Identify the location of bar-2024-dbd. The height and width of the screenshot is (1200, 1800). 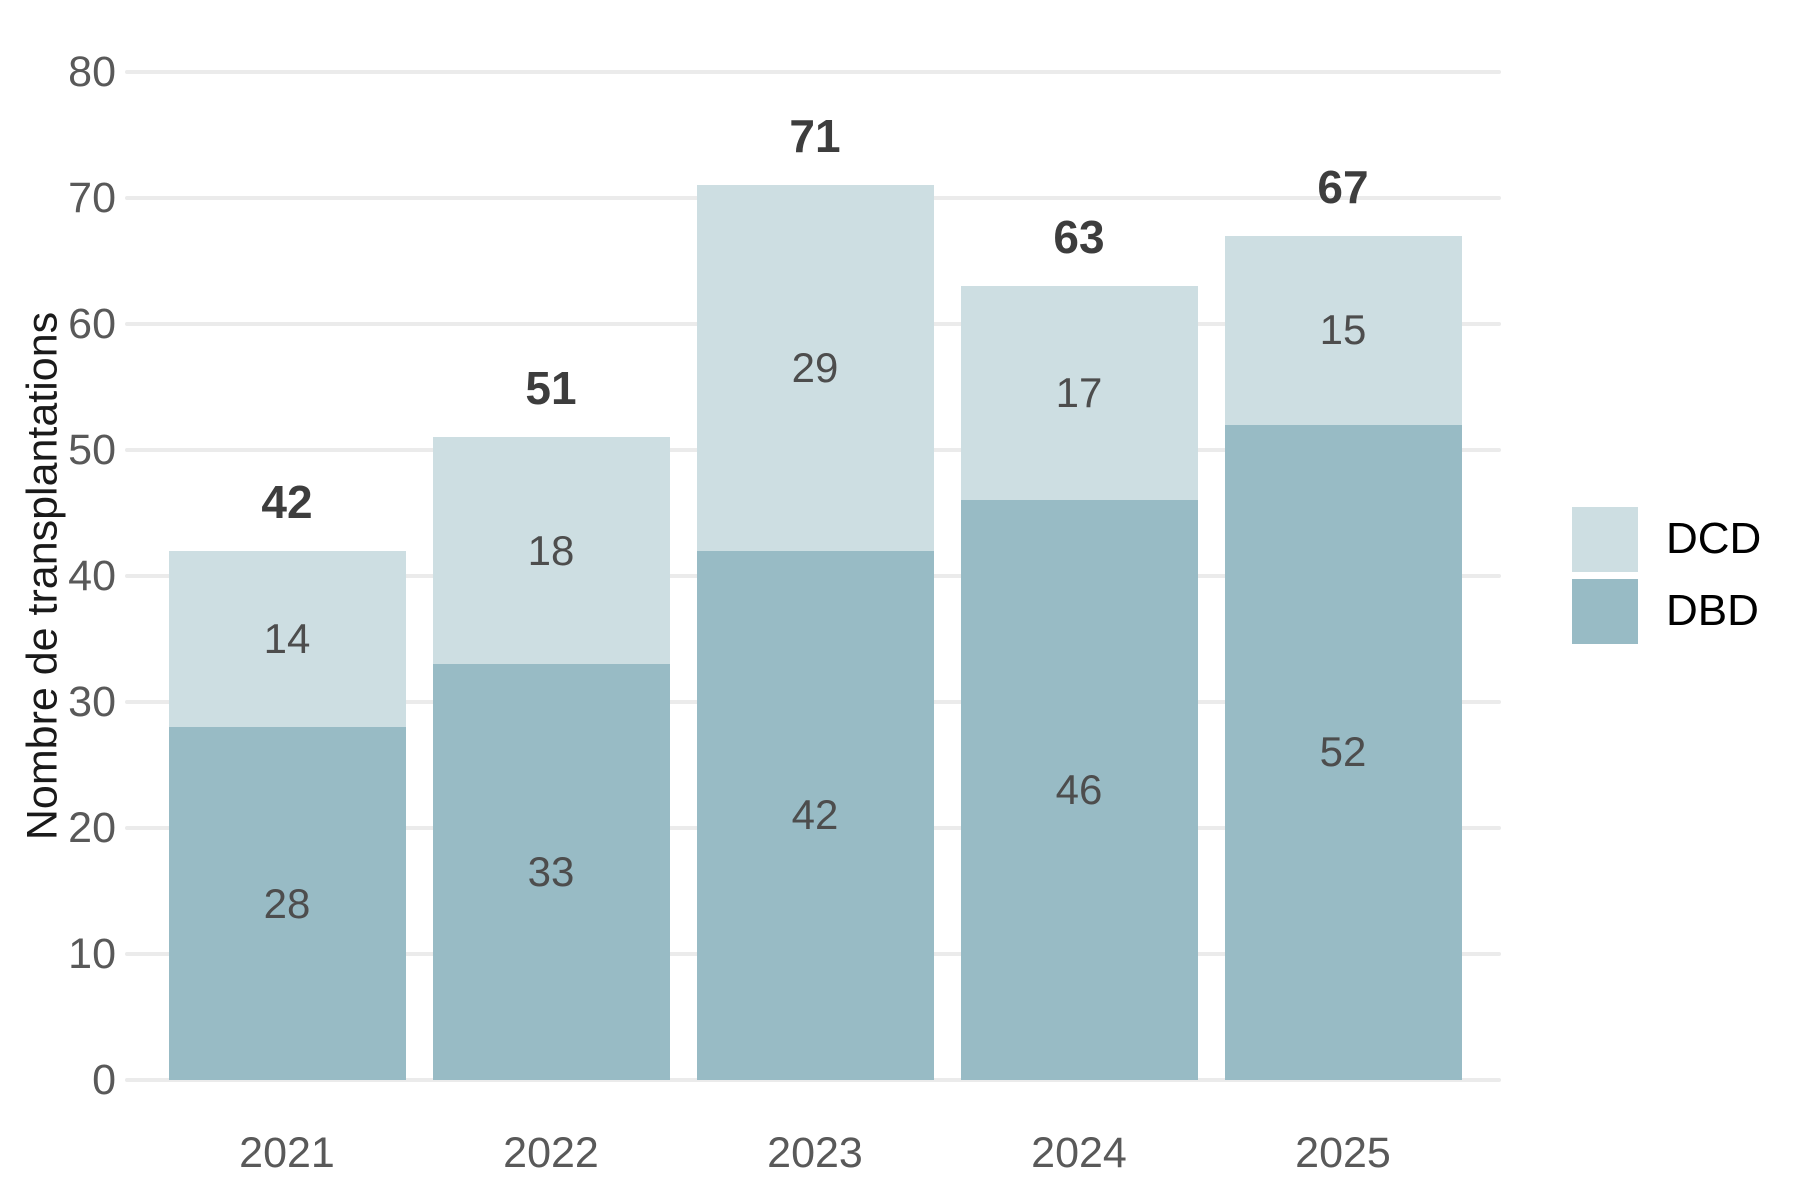
(1079, 790).